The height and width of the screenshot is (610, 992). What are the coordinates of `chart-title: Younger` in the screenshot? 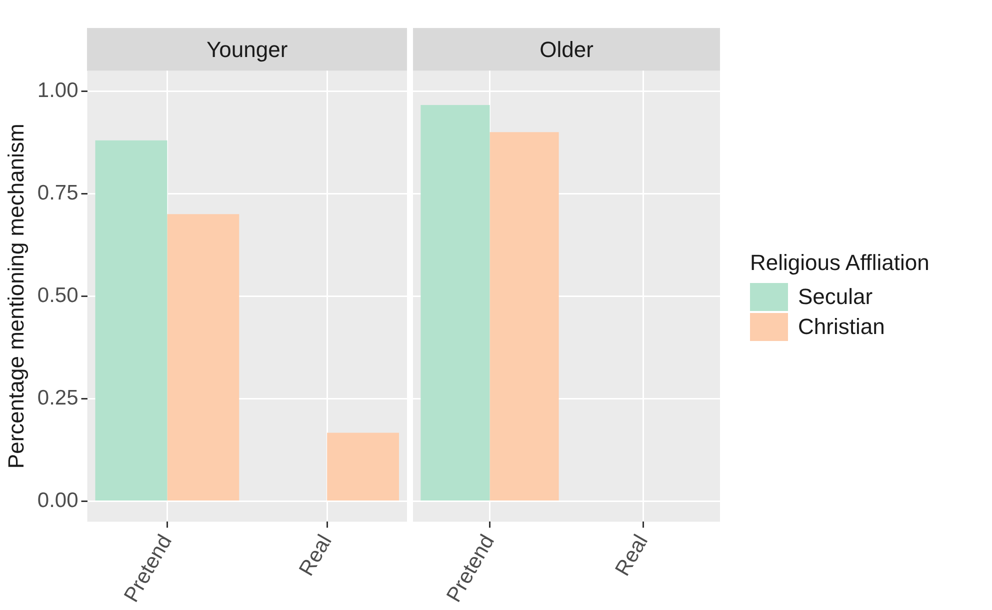 It's located at (247, 49).